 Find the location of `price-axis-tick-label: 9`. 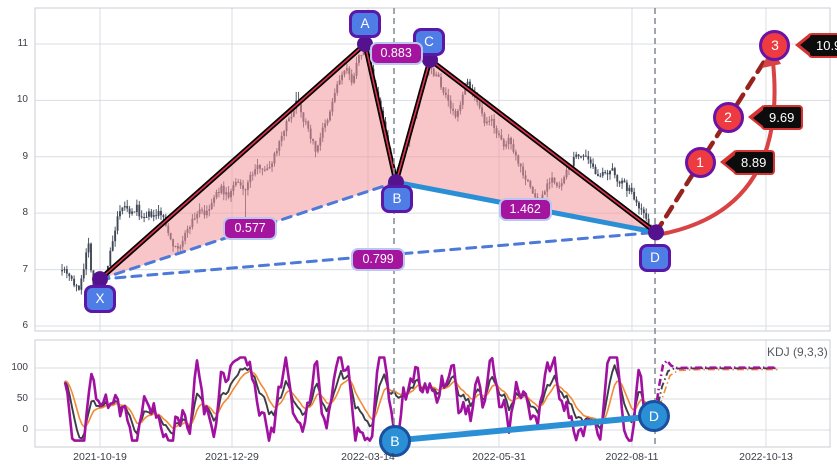

price-axis-tick-label: 9 is located at coordinates (25, 156).